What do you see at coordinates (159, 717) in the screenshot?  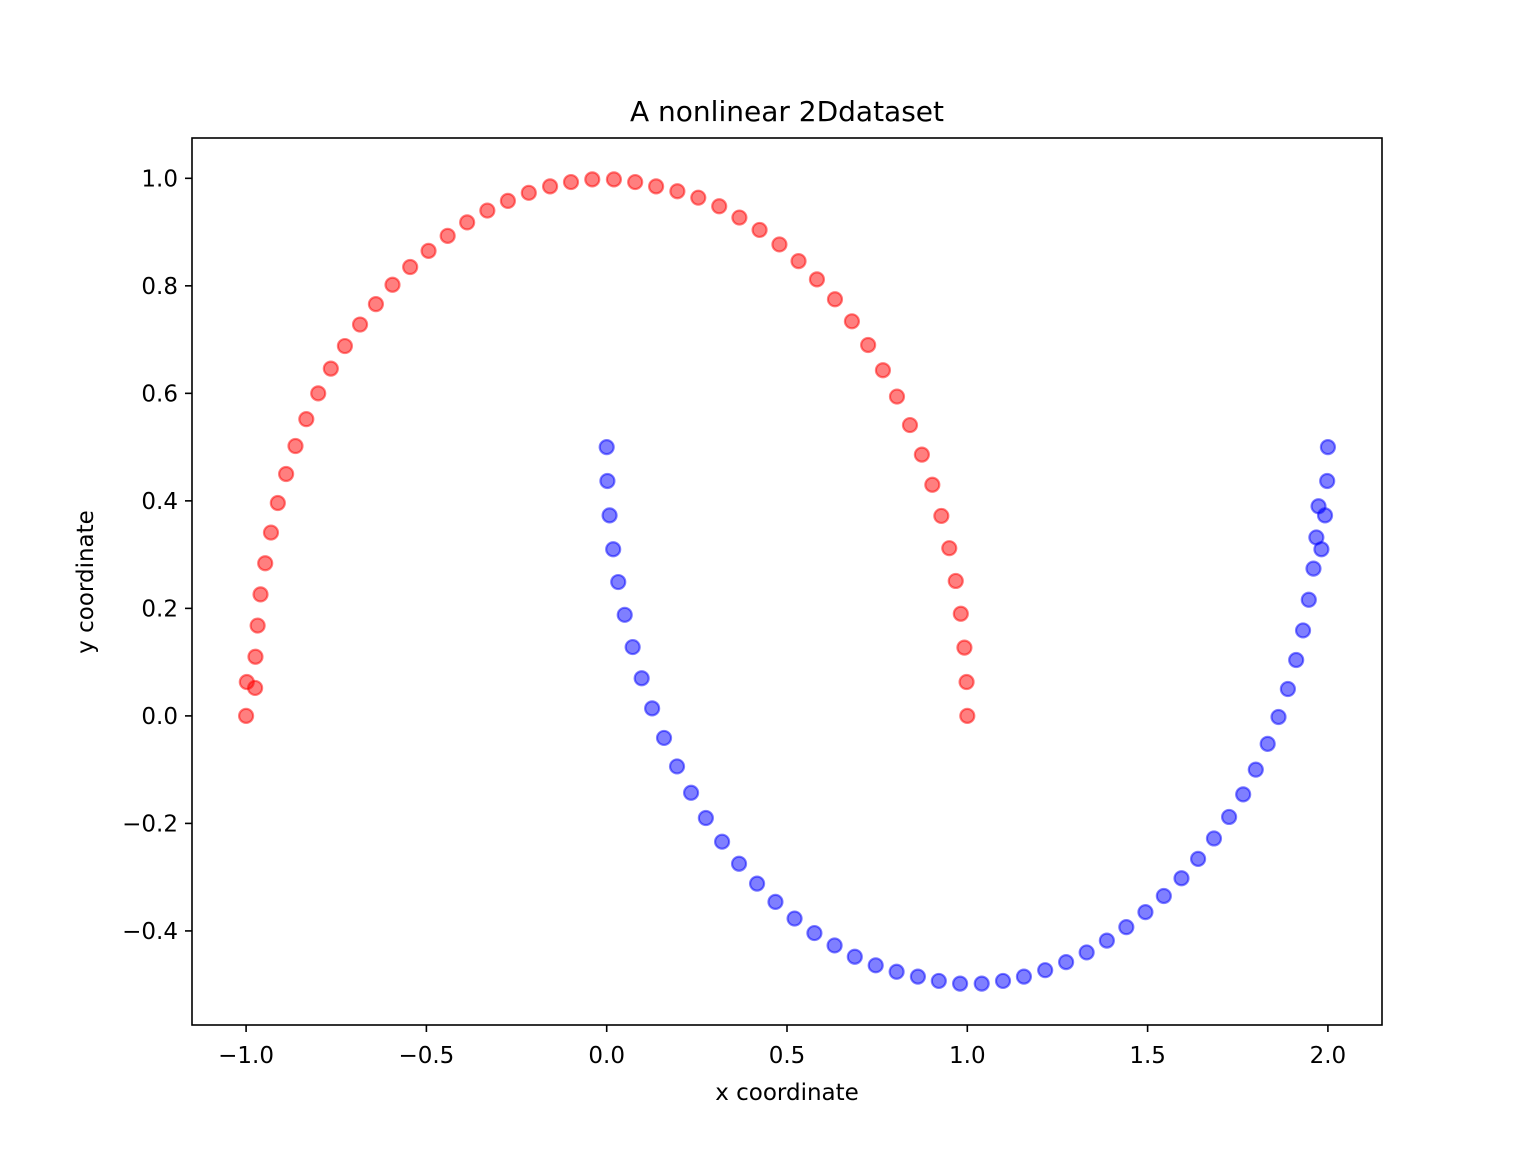 I see `y-tick-label: 0.0` at bounding box center [159, 717].